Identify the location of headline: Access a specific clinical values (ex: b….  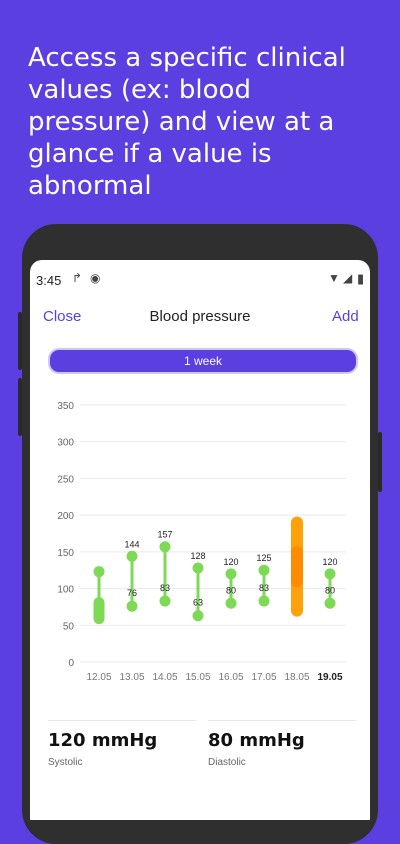
(187, 122).